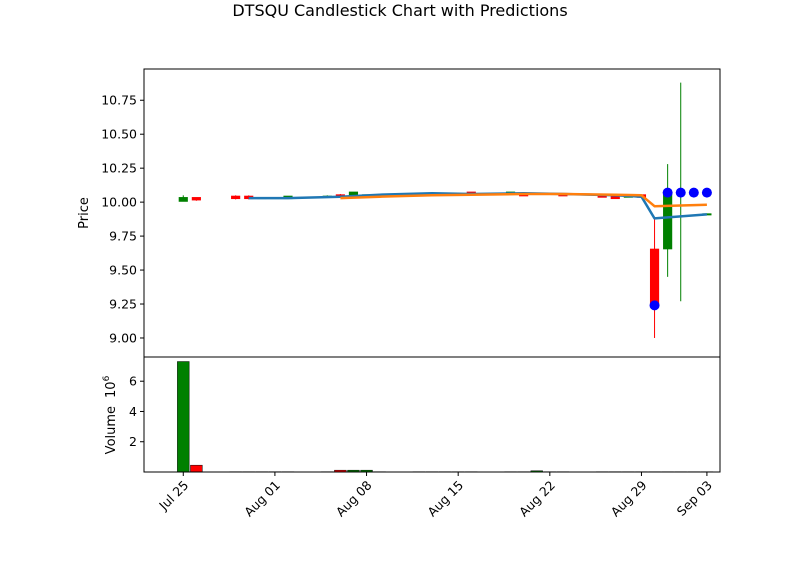 The image size is (800, 575). What do you see at coordinates (133, 381) in the screenshot?
I see `volume-tick-label: 6` at bounding box center [133, 381].